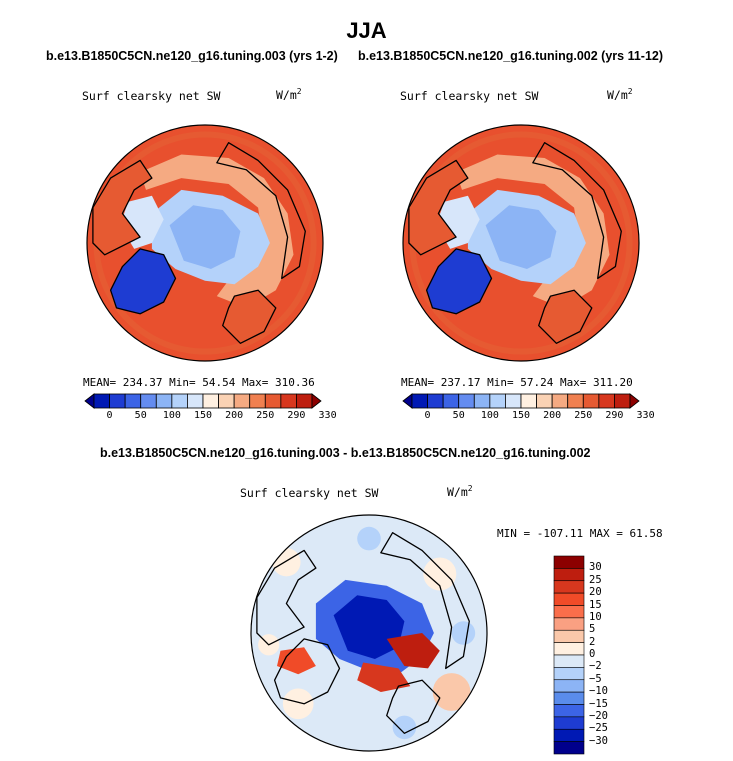  What do you see at coordinates (595, 666) in the screenshot?
I see `colorbar-tick-label: −2` at bounding box center [595, 666].